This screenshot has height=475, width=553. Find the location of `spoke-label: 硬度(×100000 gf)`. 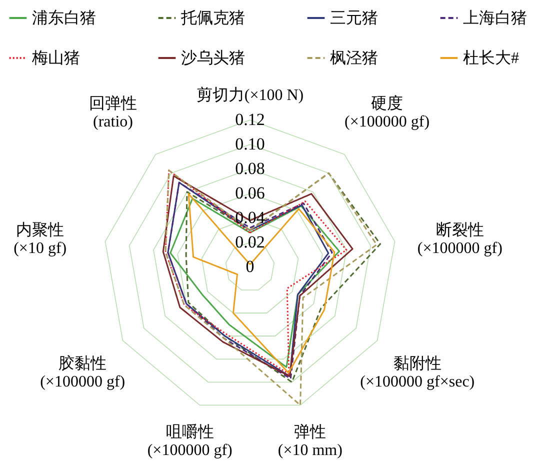

spoke-label: 硬度(×100000 gf) is located at coordinates (387, 112).